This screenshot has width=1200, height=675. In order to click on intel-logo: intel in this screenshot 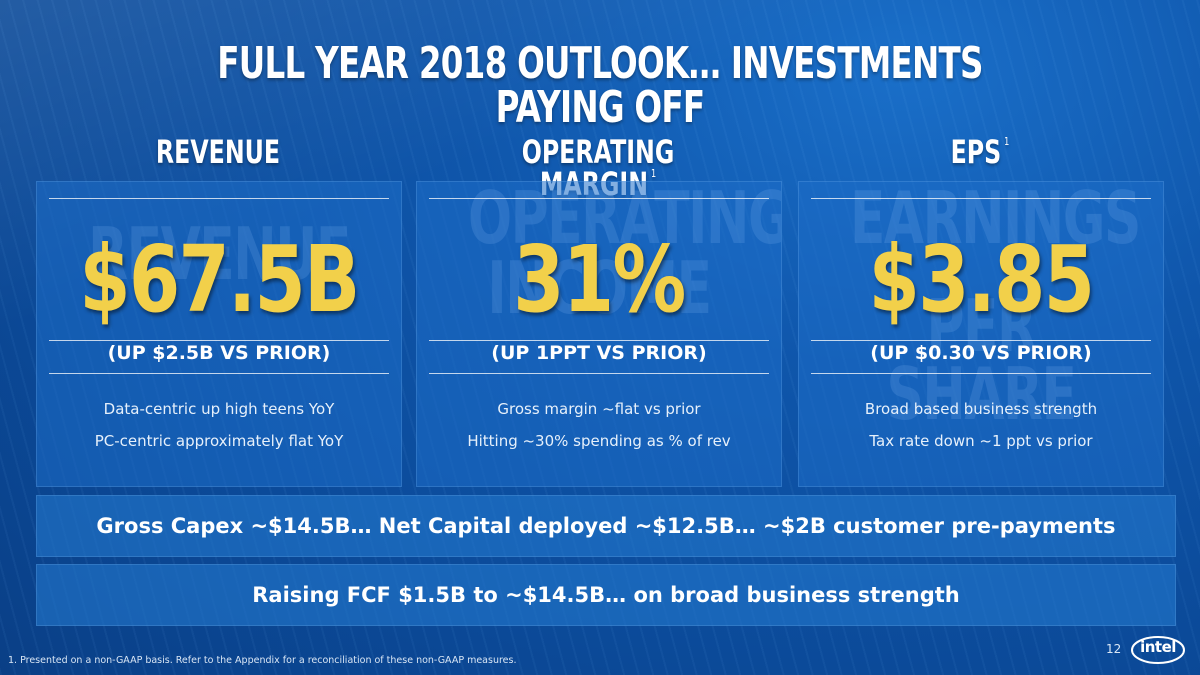, I will do `click(1158, 651)`.